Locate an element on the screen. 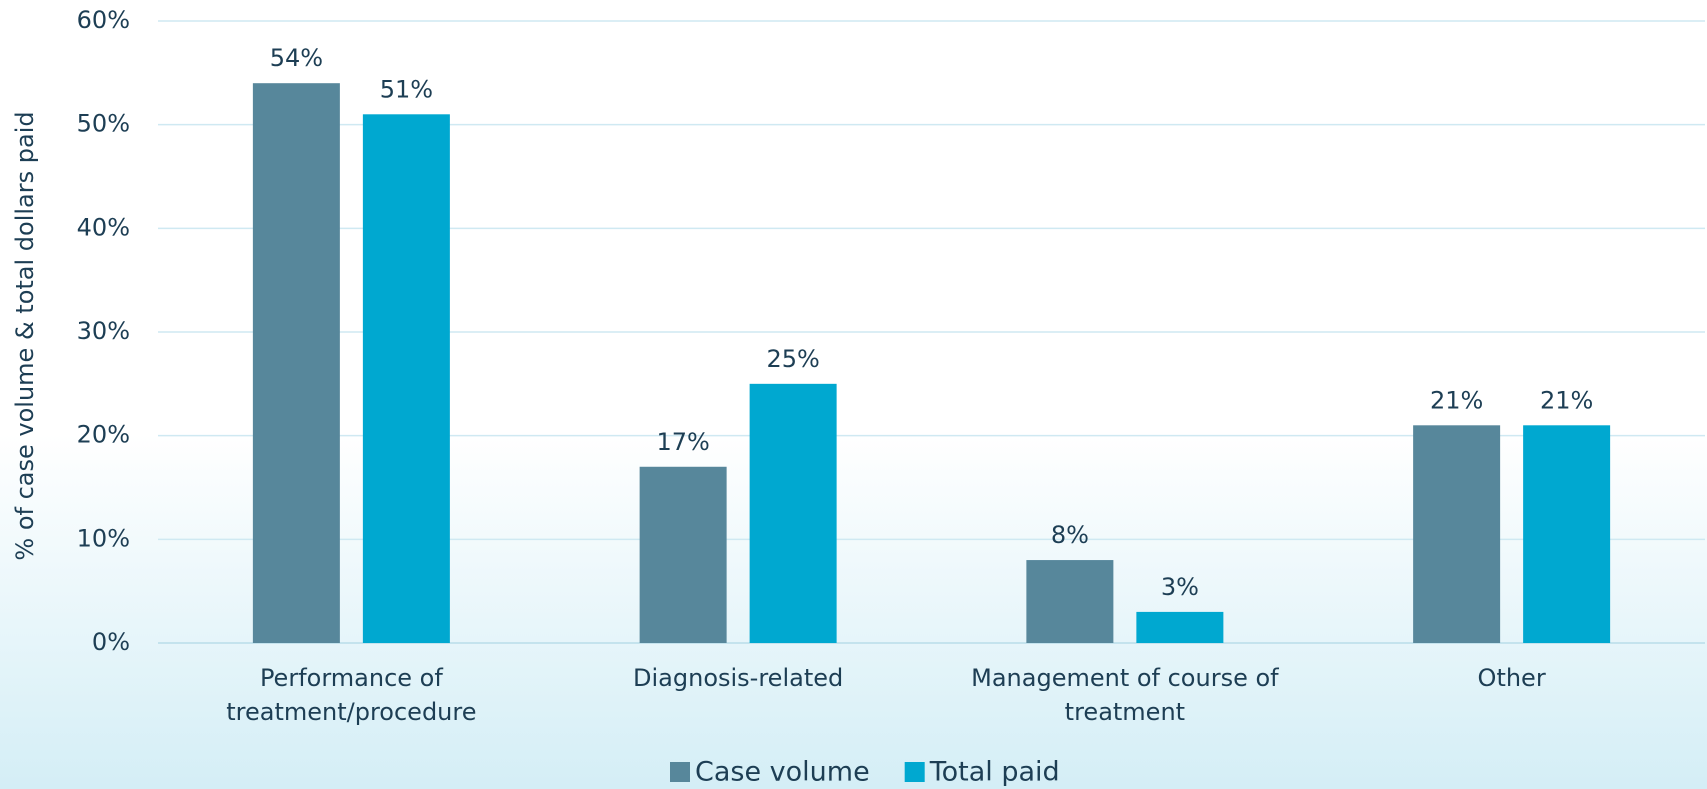 The height and width of the screenshot is (789, 1707). data-label: 51% is located at coordinates (406, 89).